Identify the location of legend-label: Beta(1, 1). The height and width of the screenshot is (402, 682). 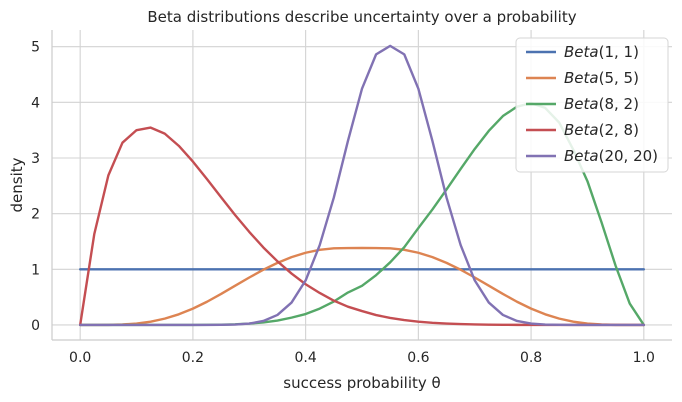
(601, 52).